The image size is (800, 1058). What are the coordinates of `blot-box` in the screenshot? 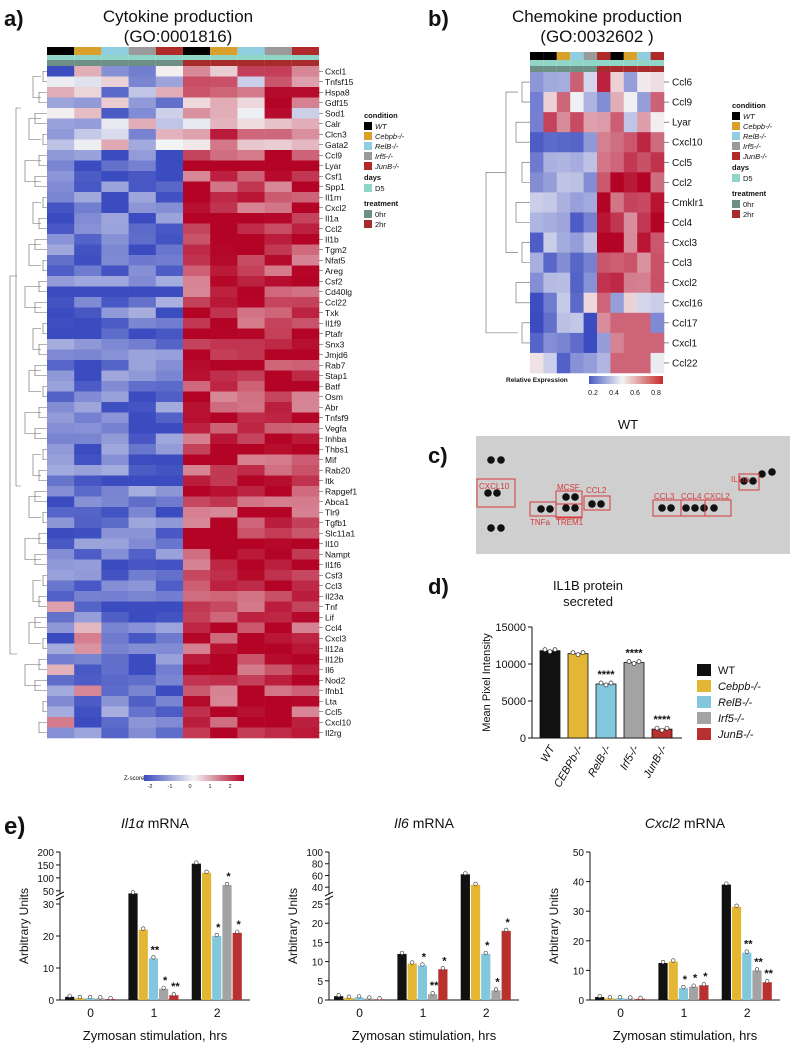 It's located at (496, 493).